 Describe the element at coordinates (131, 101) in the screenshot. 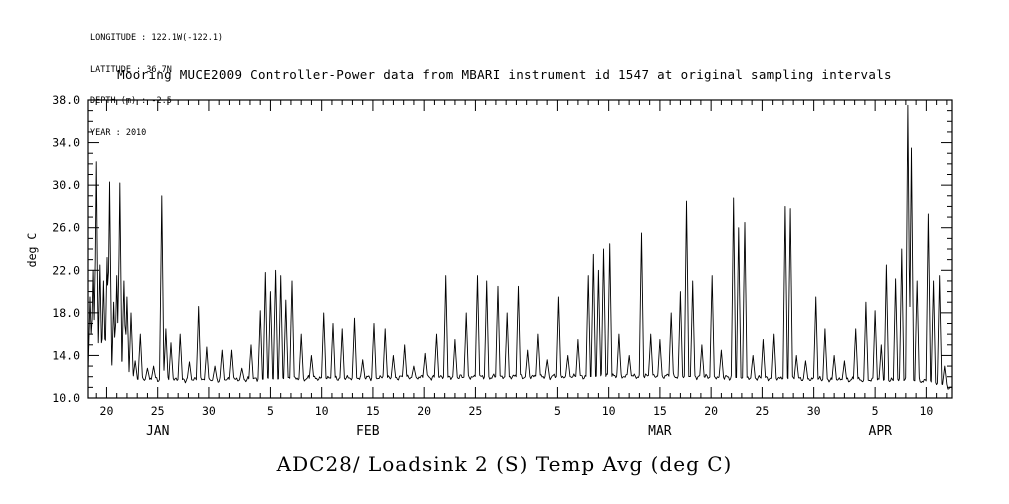

I see `metadata-depth: DEPTH (m) : -2.5` at that location.